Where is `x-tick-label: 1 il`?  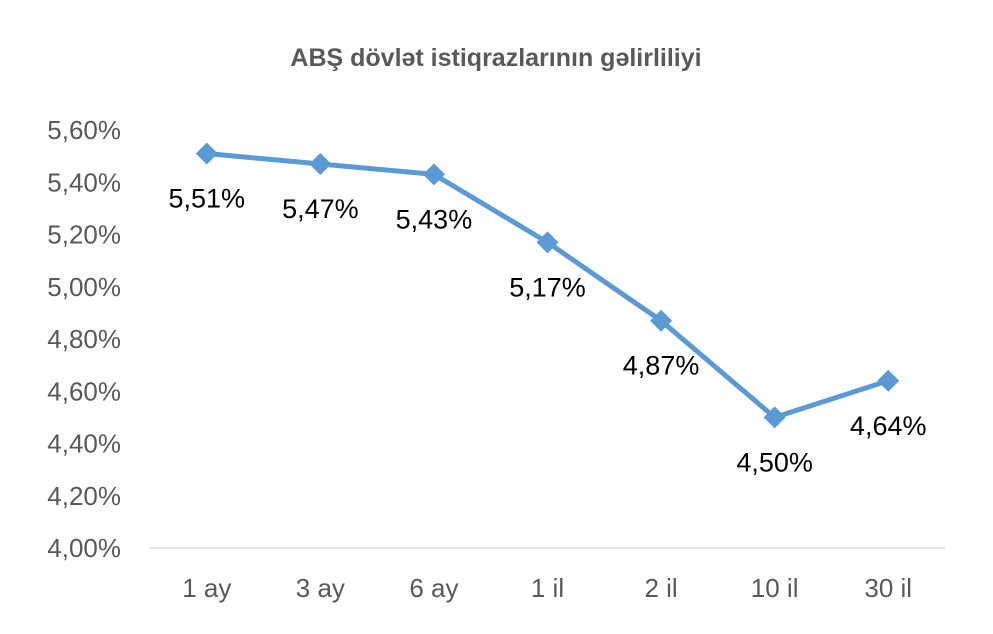
x-tick-label: 1 il is located at coordinates (547, 588).